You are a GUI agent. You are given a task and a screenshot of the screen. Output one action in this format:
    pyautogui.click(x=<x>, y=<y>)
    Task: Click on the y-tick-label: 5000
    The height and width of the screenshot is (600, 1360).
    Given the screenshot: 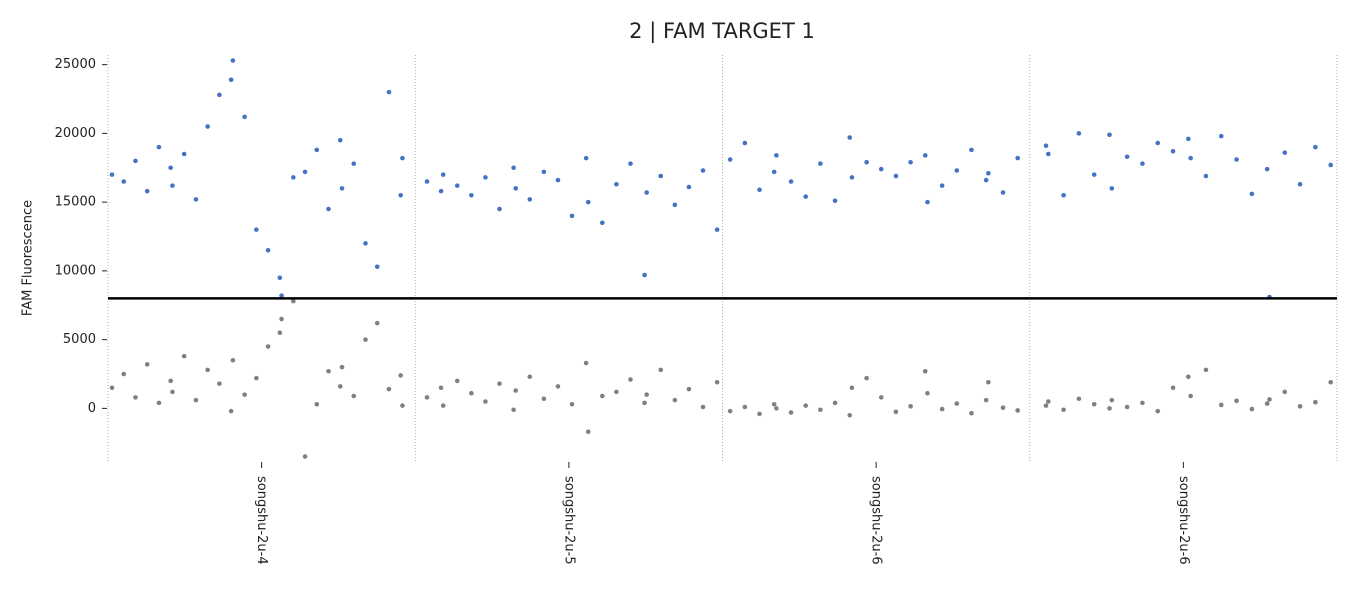 What is the action you would take?
    pyautogui.click(x=79, y=339)
    